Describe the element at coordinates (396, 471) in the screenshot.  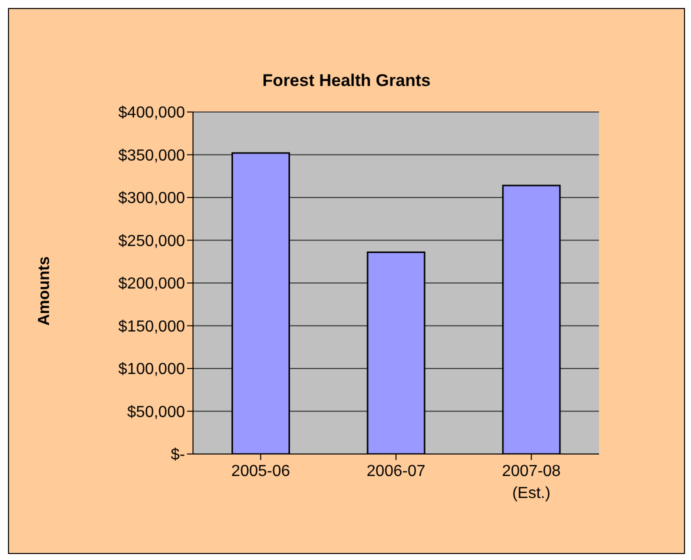
I see `x-tick-label: 2006-07` at that location.